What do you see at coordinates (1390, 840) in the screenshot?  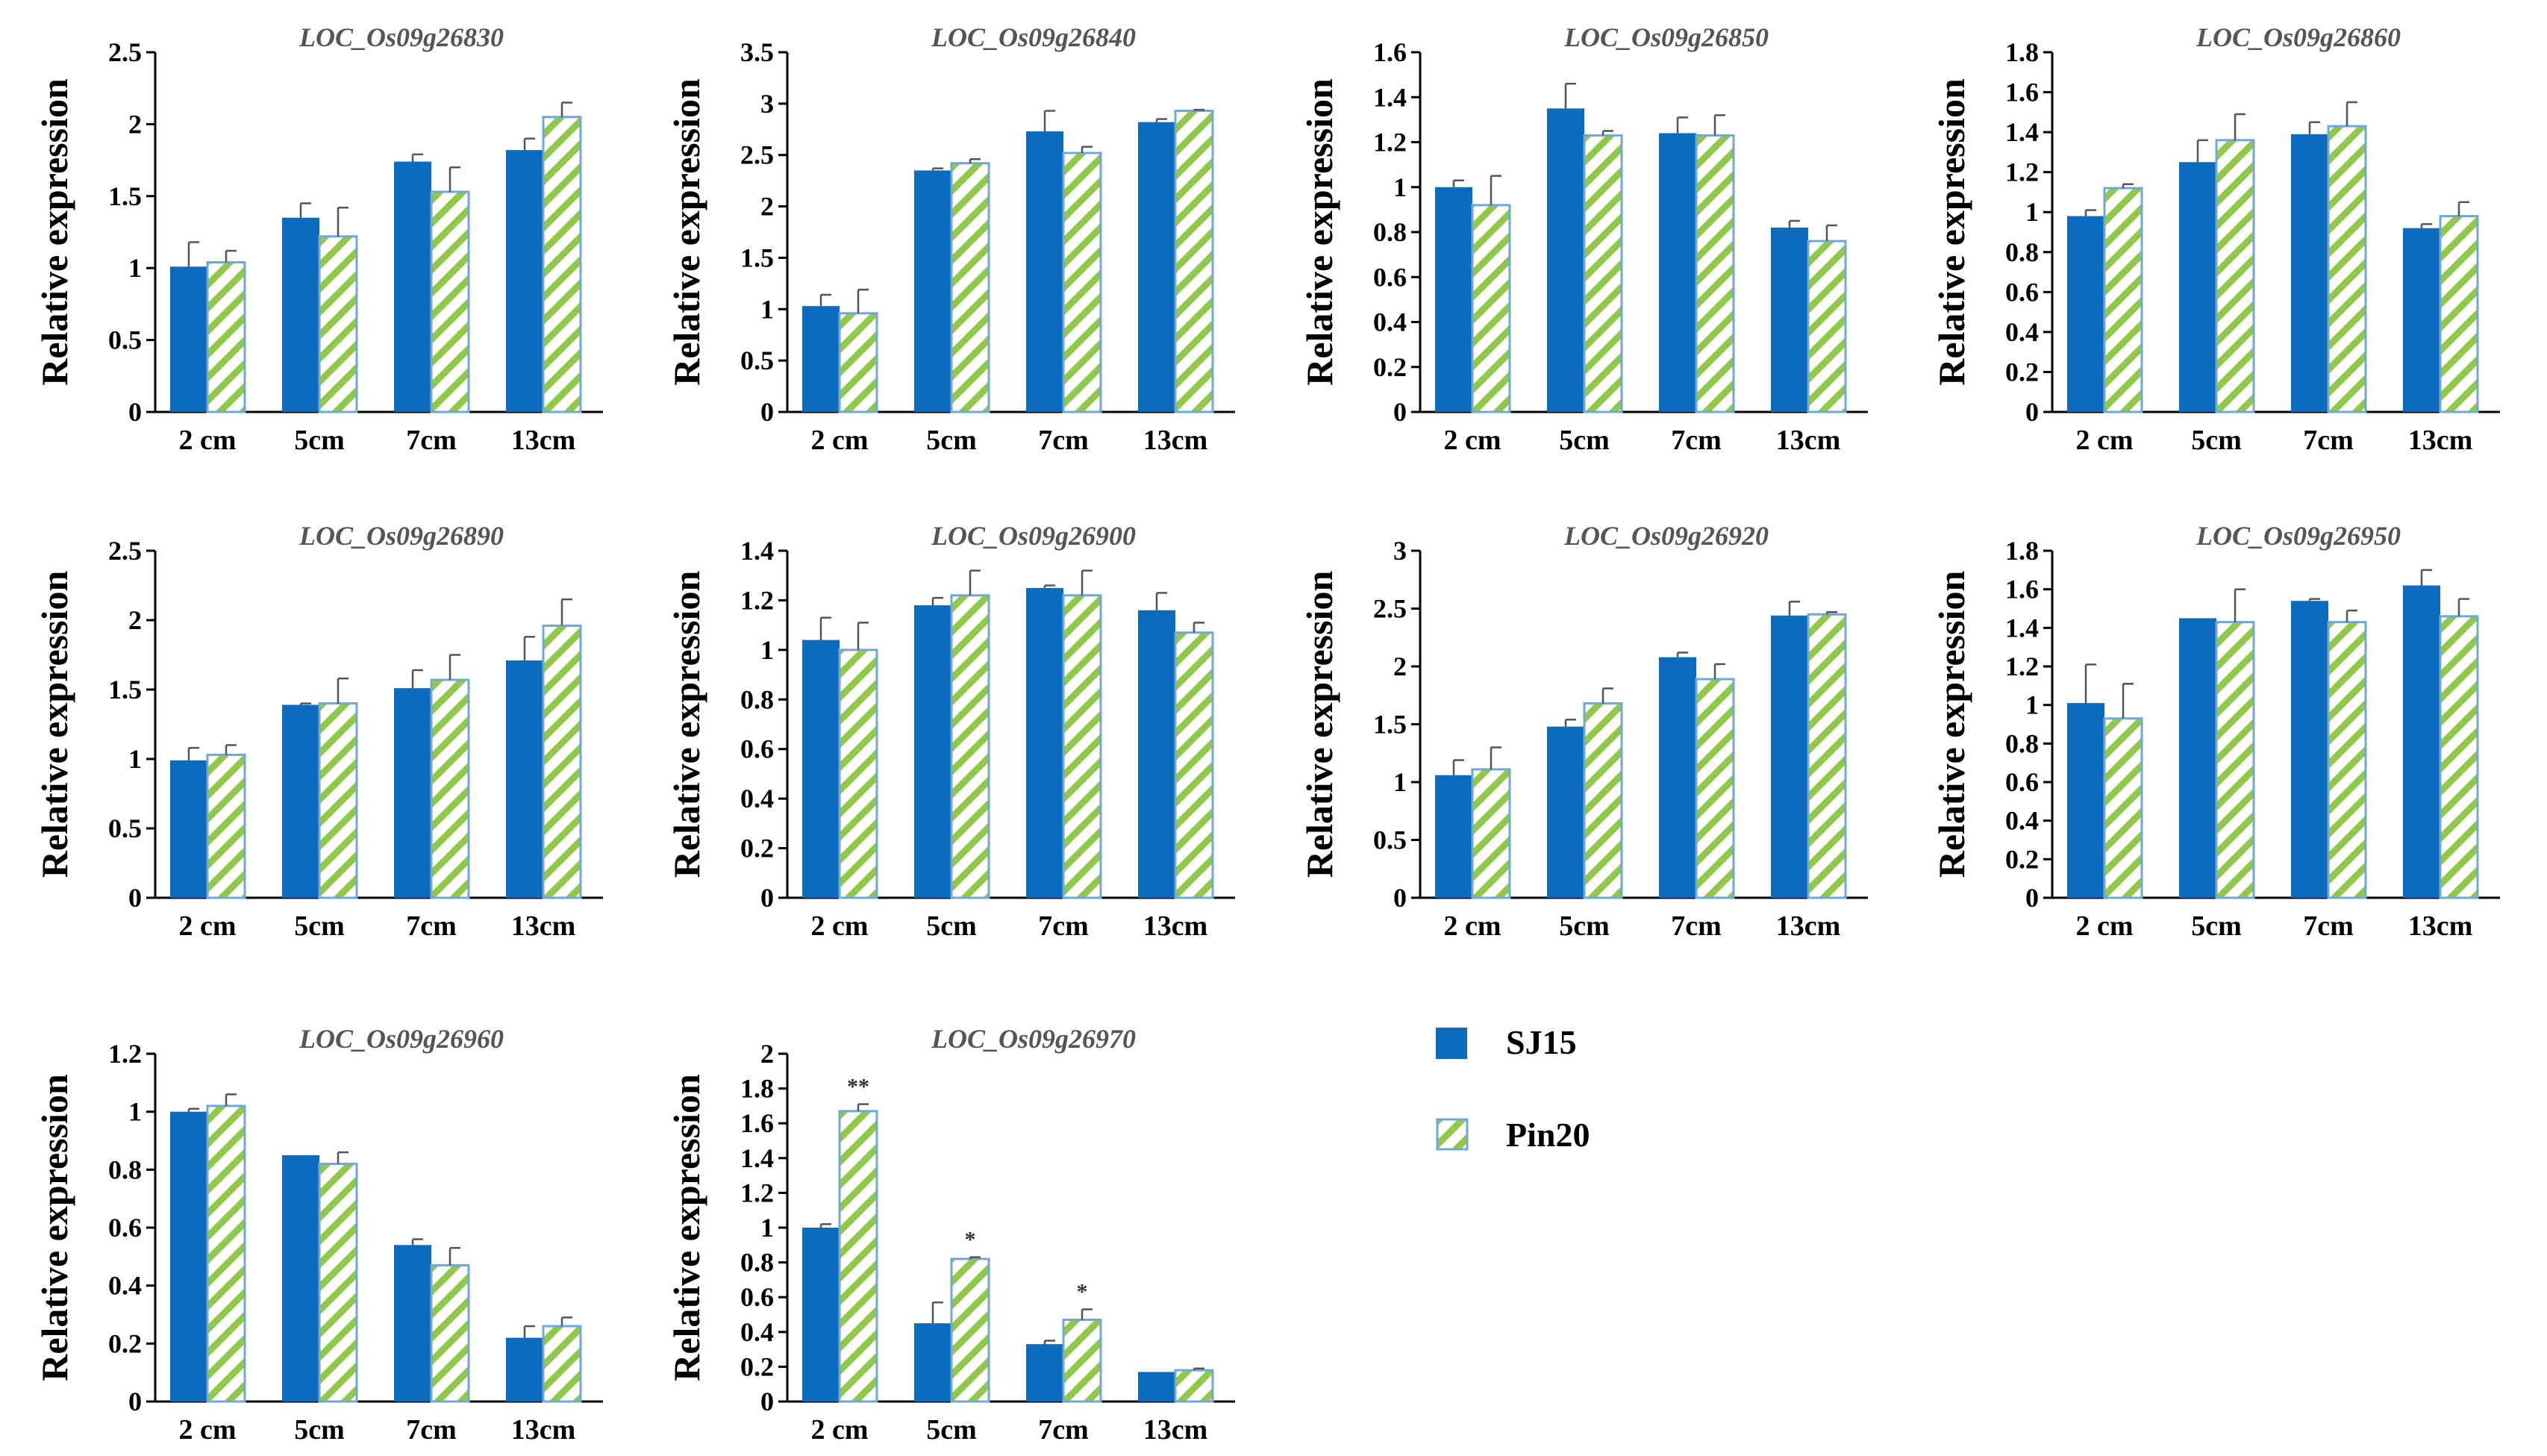 I see `y-tick-label: 0.5` at bounding box center [1390, 840].